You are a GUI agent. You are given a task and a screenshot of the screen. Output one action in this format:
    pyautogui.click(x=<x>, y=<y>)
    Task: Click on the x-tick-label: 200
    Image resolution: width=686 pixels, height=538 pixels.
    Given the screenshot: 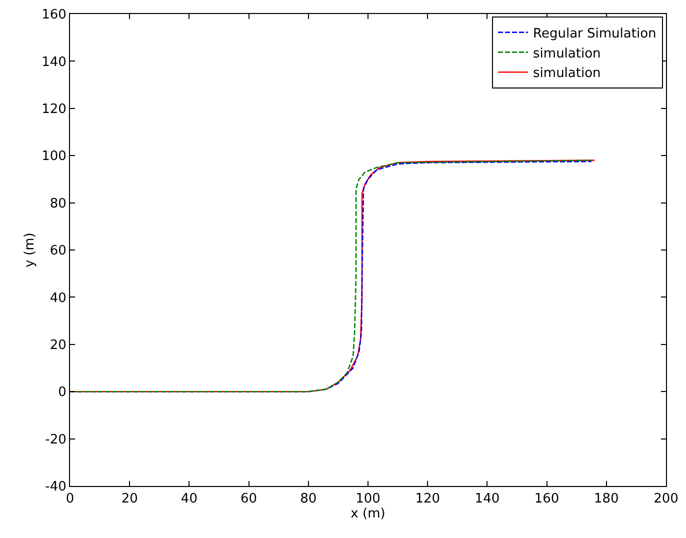 What is the action you would take?
    pyautogui.click(x=666, y=499)
    